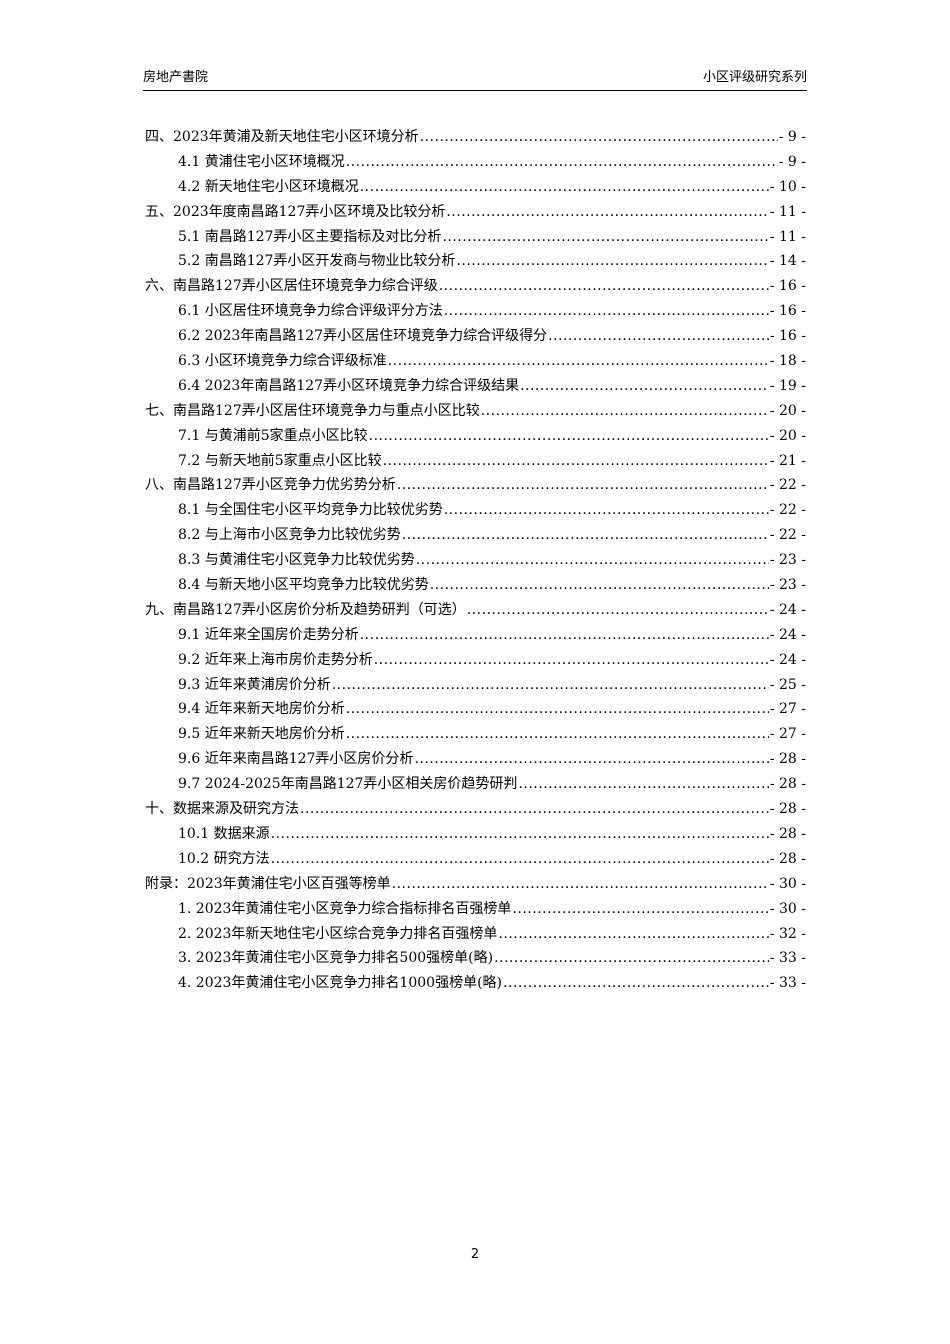  I want to click on toc-entry: 6.4 2023年南昌路127弄小区环境竞争力综合评级结果 - 19 -, so click(475, 386).